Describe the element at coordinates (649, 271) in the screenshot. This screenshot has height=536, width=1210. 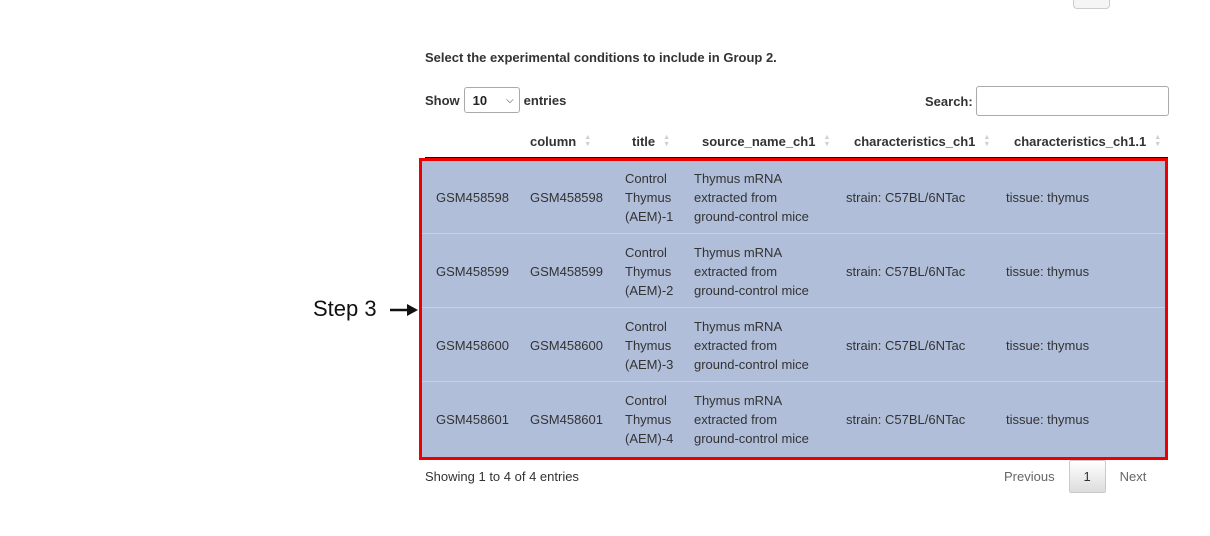
I see `title-cell: Control Thymus (AEM)-2` at that location.